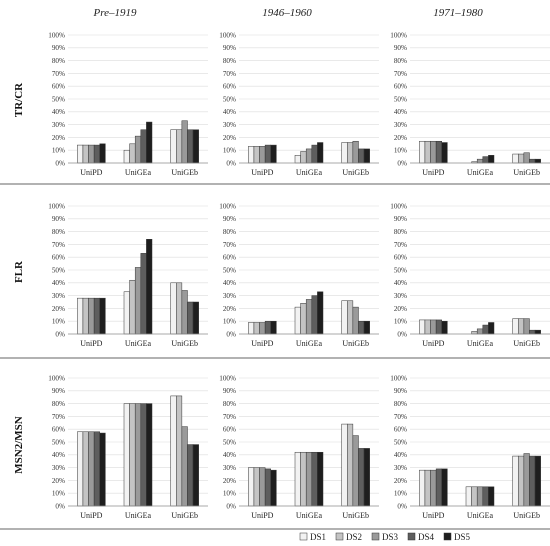 The image size is (550, 546). What do you see at coordinates (318, 537) in the screenshot?
I see `legend-label: DS1` at bounding box center [318, 537].